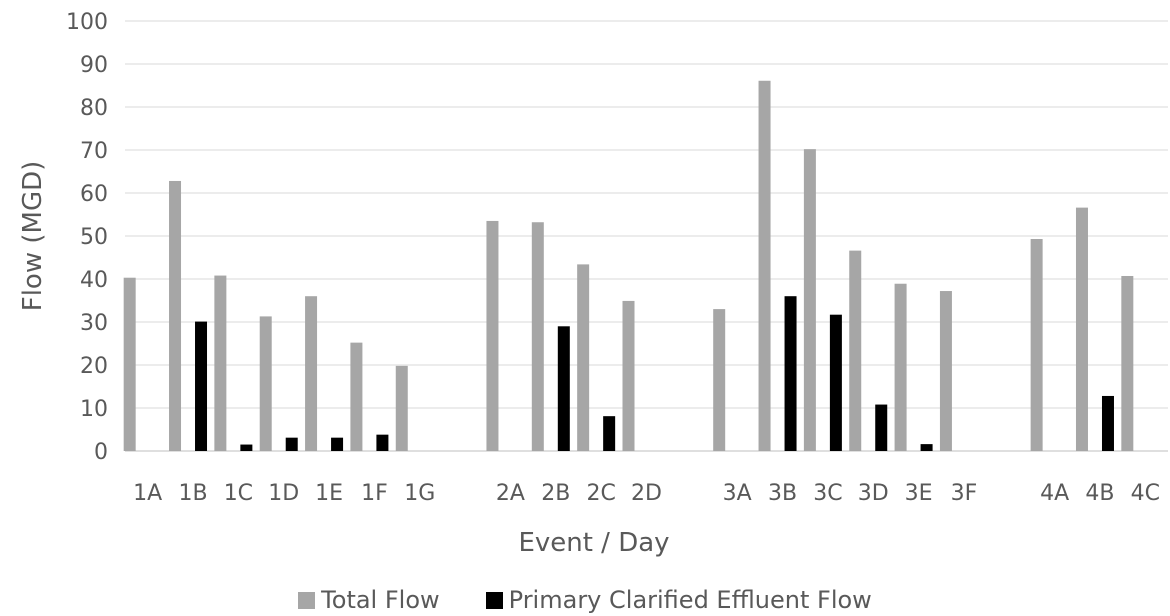 The height and width of the screenshot is (616, 1170). I want to click on x-tick-label: 3A, so click(737, 493).